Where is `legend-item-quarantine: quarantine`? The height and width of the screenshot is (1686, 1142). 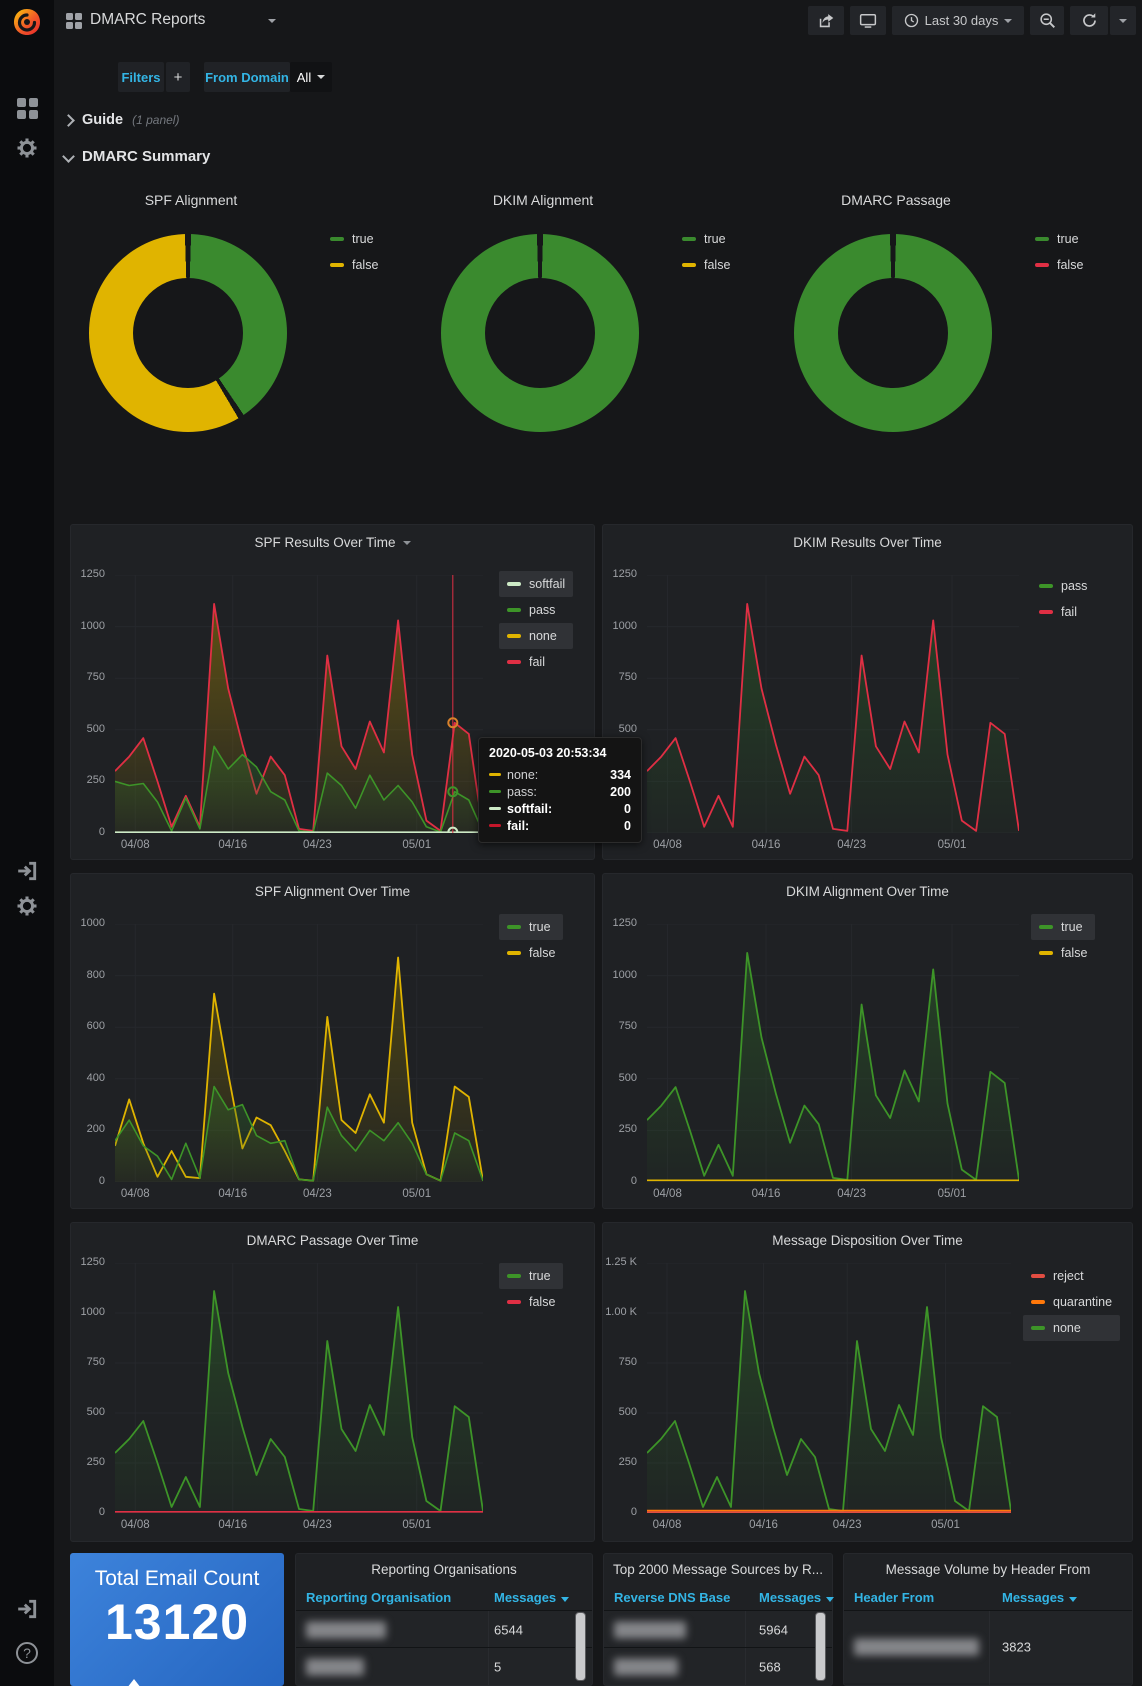 legend-item-quarantine: quarantine is located at coordinates (1071, 1302).